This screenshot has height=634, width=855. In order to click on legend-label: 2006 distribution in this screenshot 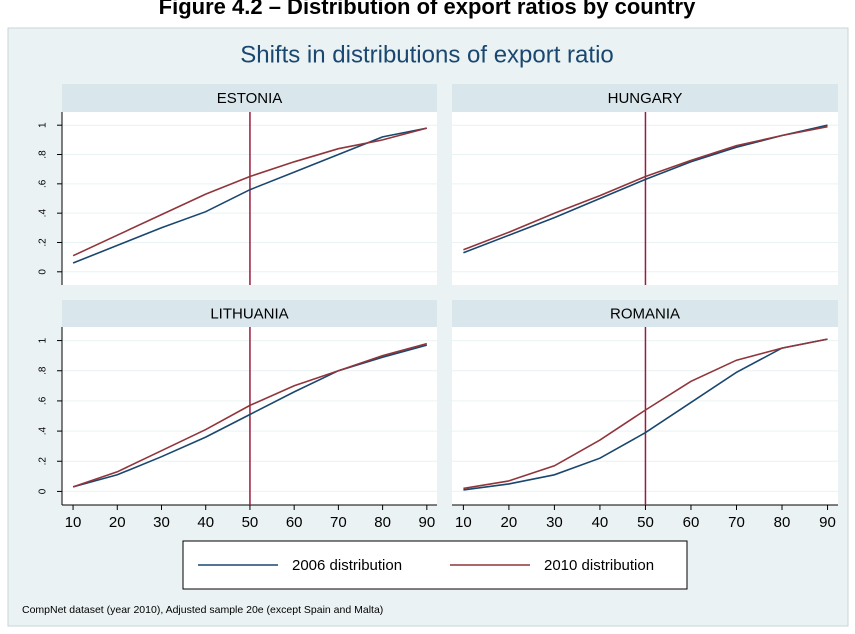, I will do `click(347, 565)`.